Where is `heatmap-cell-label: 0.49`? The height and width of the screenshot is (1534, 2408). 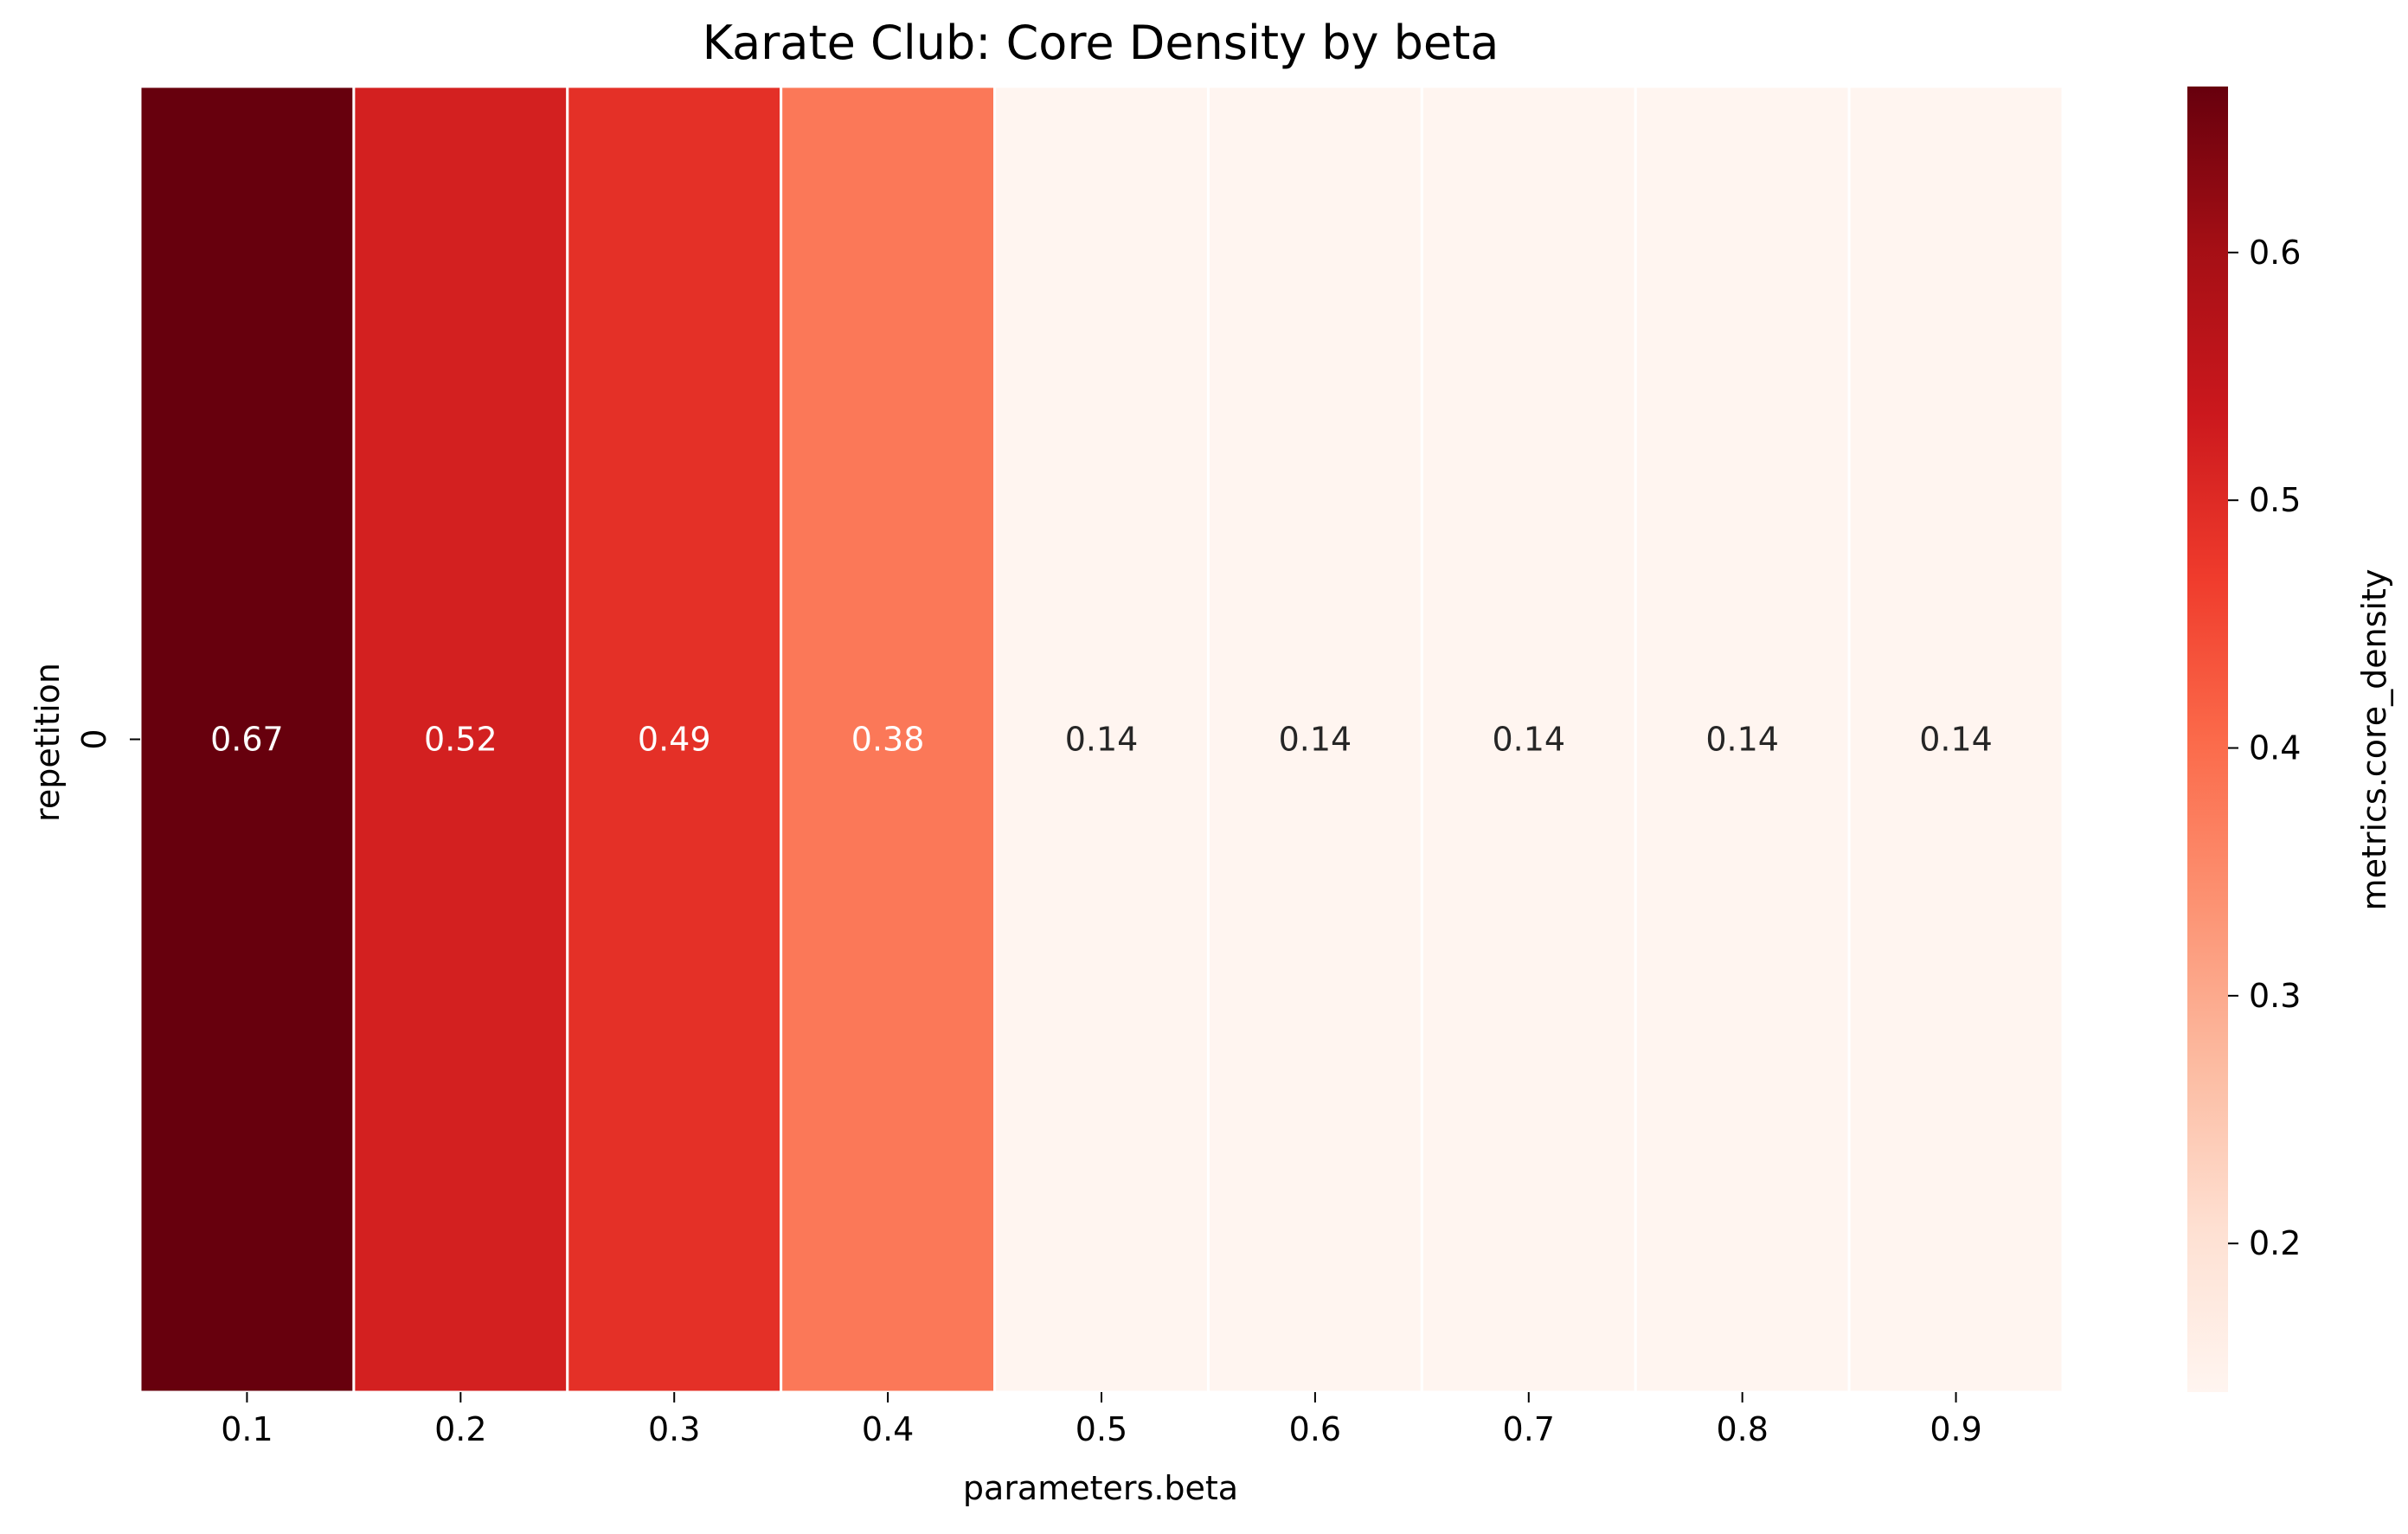 heatmap-cell-label: 0.49 is located at coordinates (674, 740).